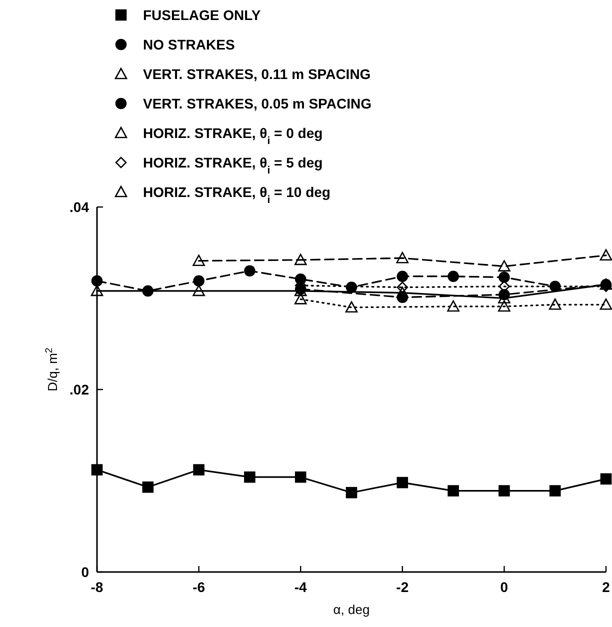  Describe the element at coordinates (189, 44) in the screenshot. I see `legend-label: NO STRAKES` at that location.